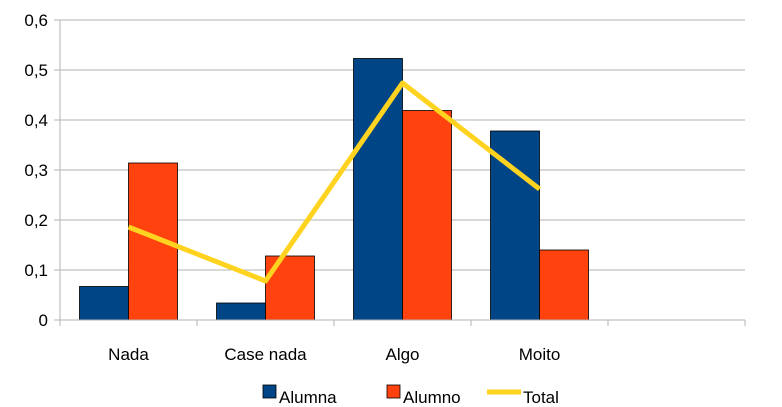 The image size is (782, 407). I want to click on y-tick-label: 0,5, so click(36, 70).